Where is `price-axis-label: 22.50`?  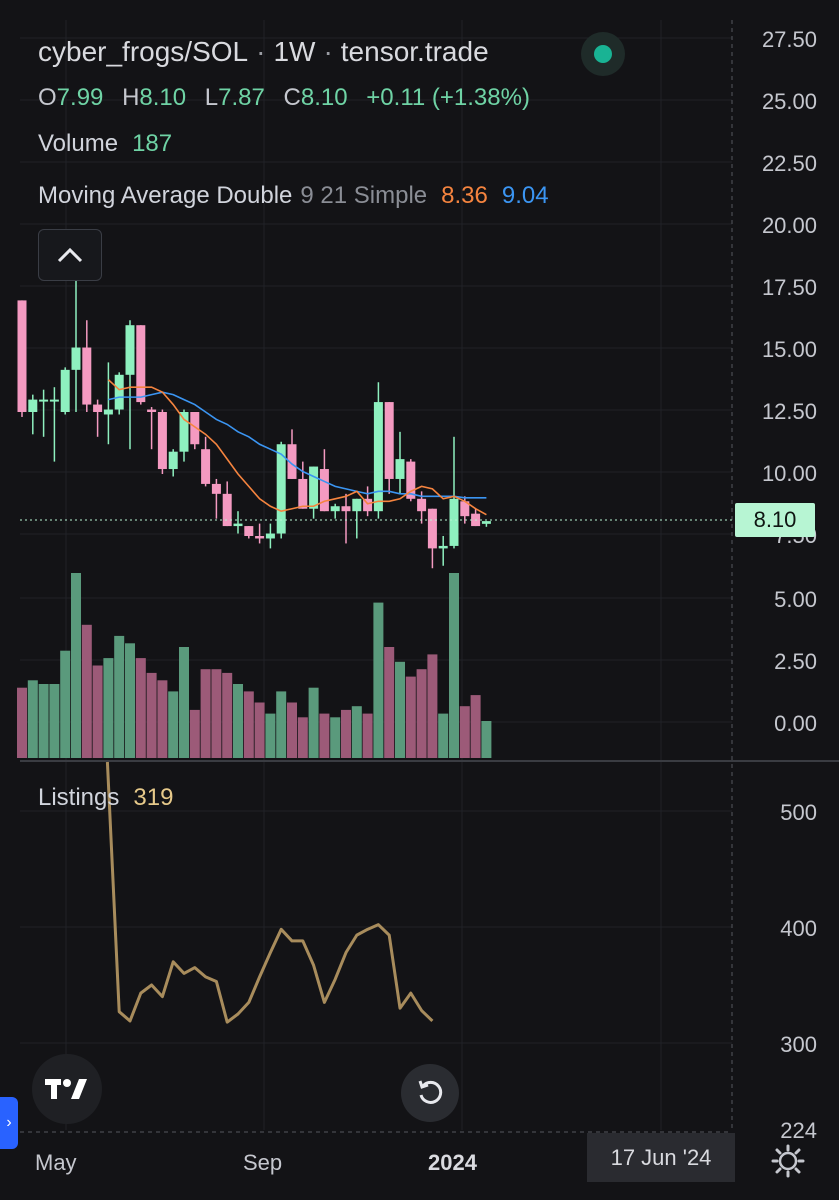
price-axis-label: 22.50 is located at coordinates (789, 163).